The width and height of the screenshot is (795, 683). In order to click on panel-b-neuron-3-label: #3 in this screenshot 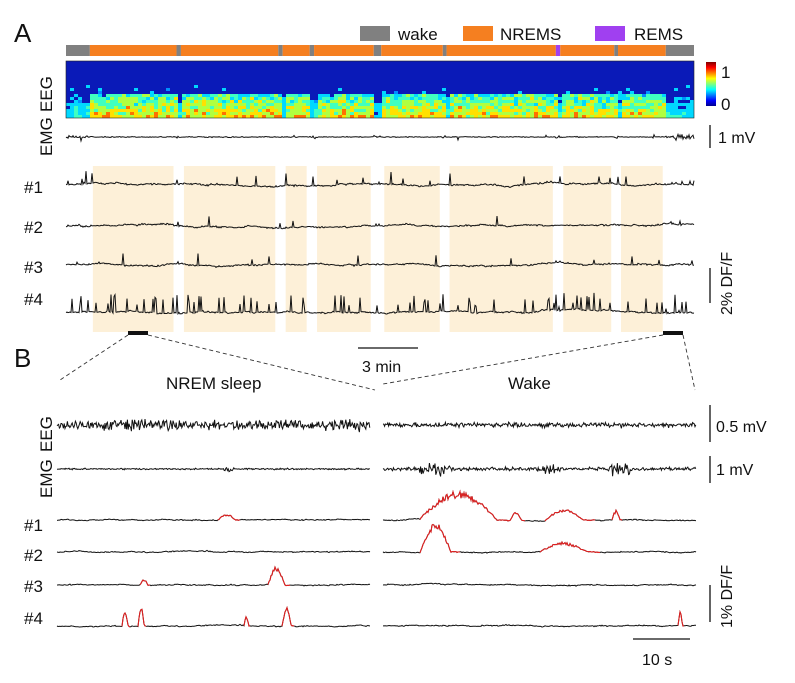, I will do `click(33, 586)`.